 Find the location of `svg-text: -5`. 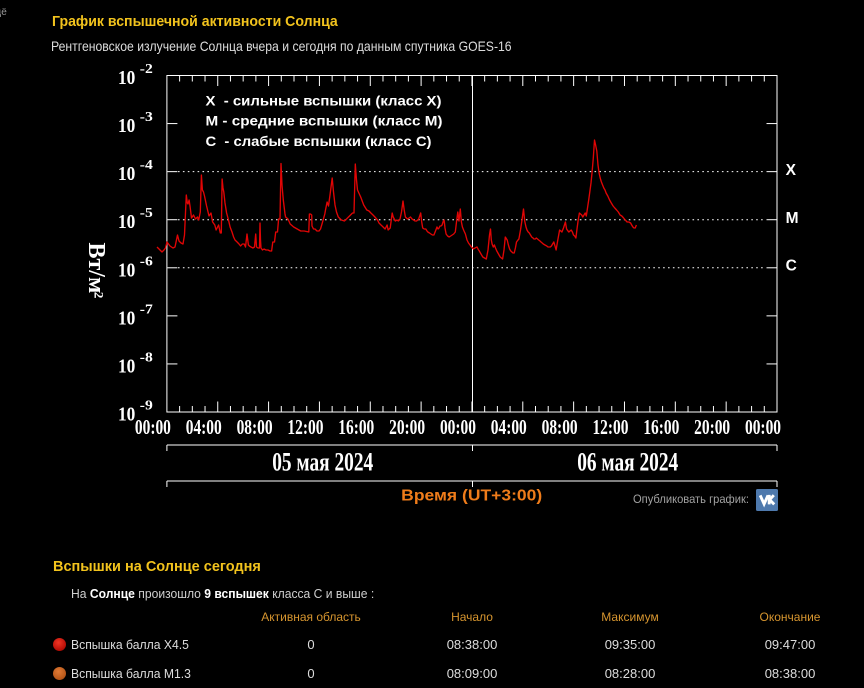

svg-text: -5 is located at coordinates (146, 212).